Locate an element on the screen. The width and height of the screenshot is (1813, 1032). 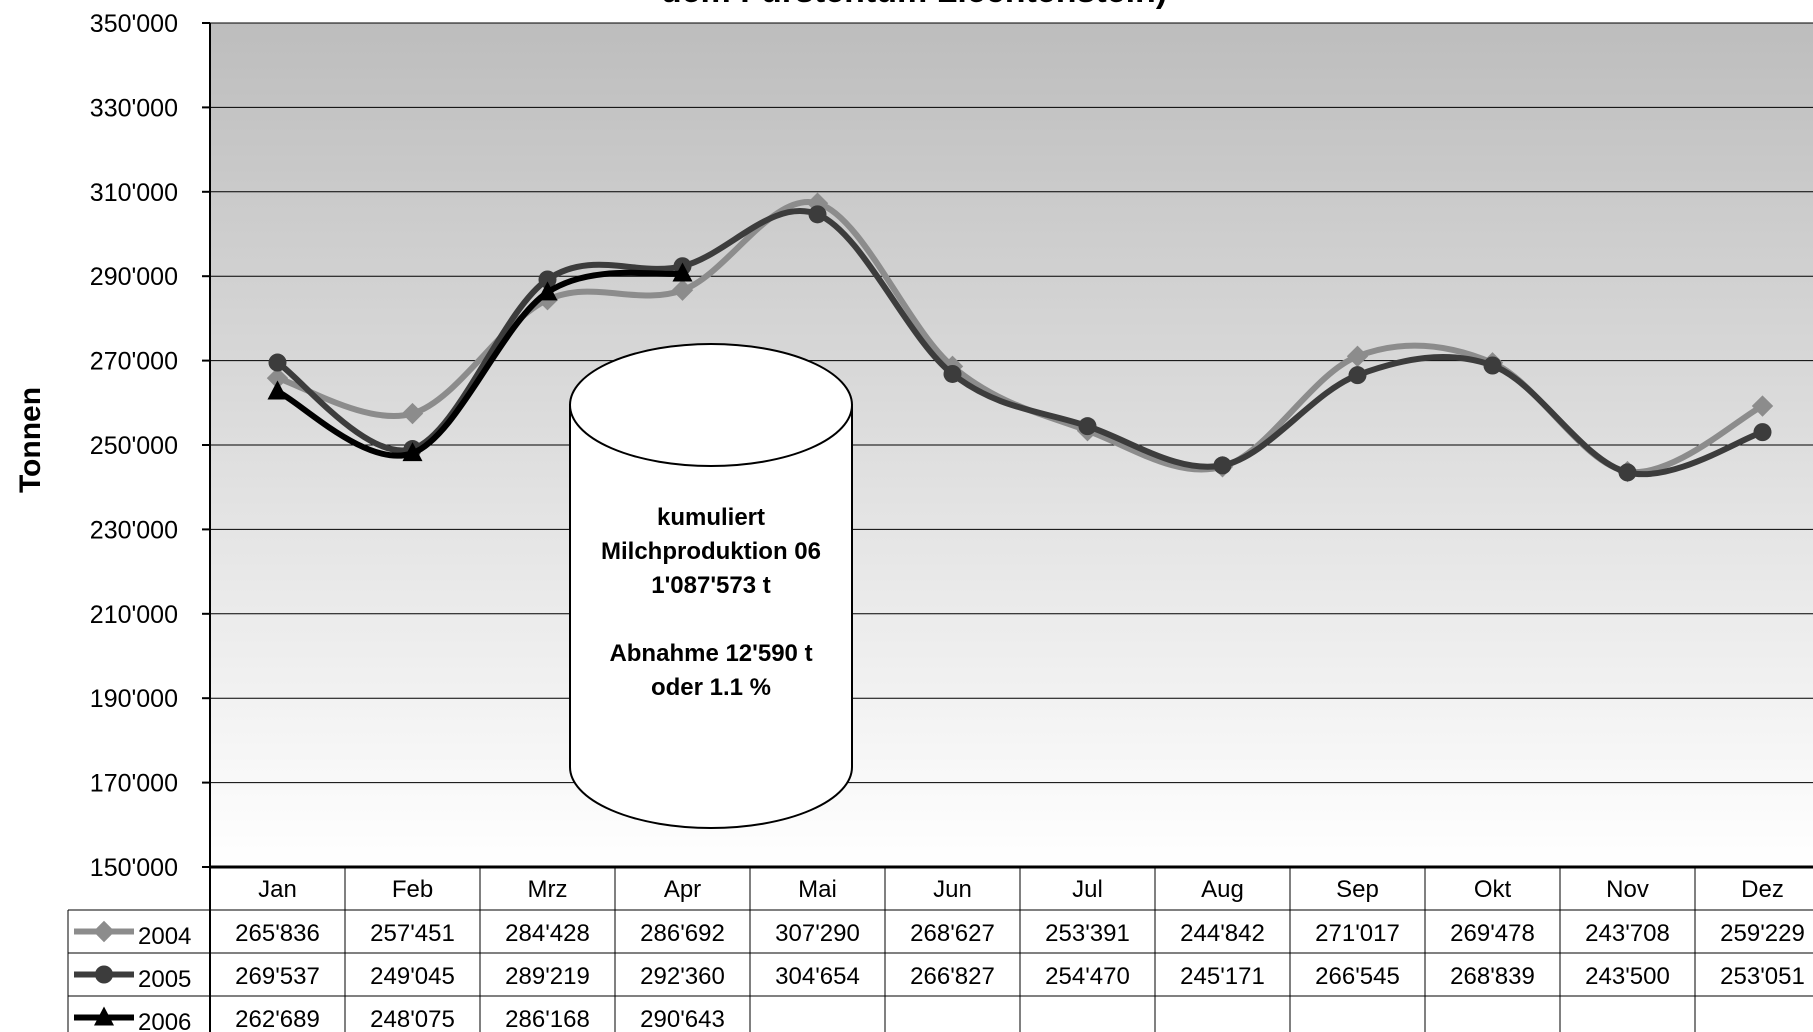
annotation-line: Abnahme 12'590 t is located at coordinates (710, 653).